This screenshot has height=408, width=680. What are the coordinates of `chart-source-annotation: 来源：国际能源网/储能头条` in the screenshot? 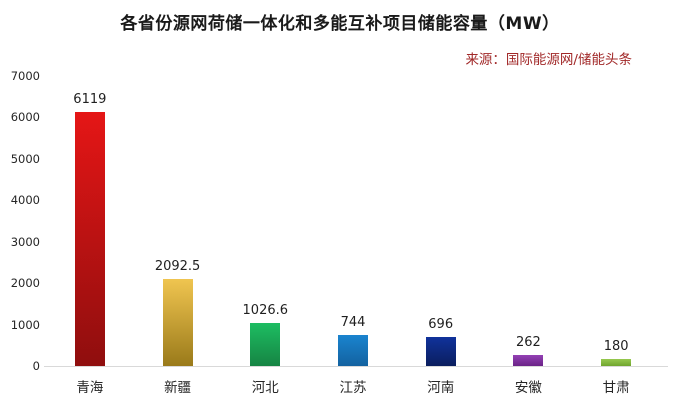 It's located at (548, 60).